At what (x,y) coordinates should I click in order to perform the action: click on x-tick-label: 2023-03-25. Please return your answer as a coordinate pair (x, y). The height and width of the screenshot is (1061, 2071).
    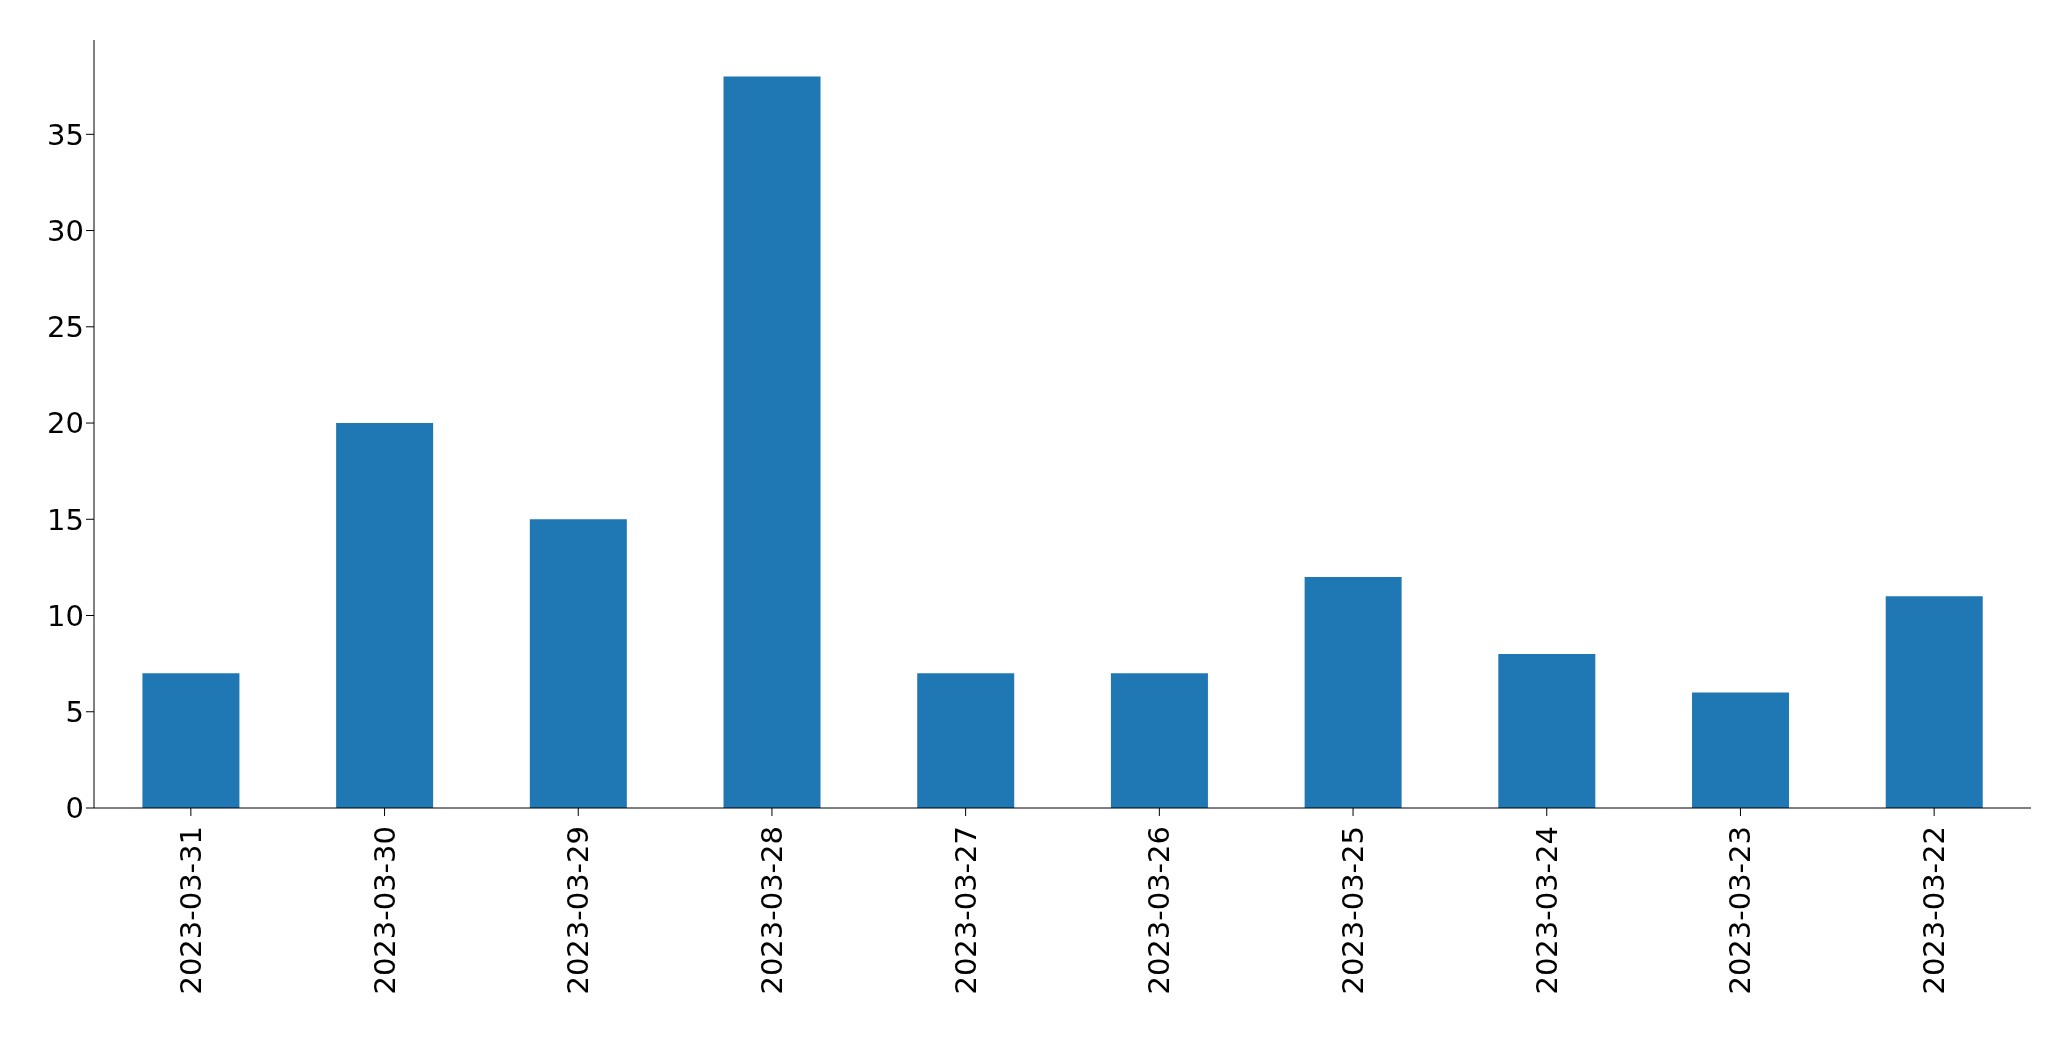
    Looking at the image, I should click on (1353, 910).